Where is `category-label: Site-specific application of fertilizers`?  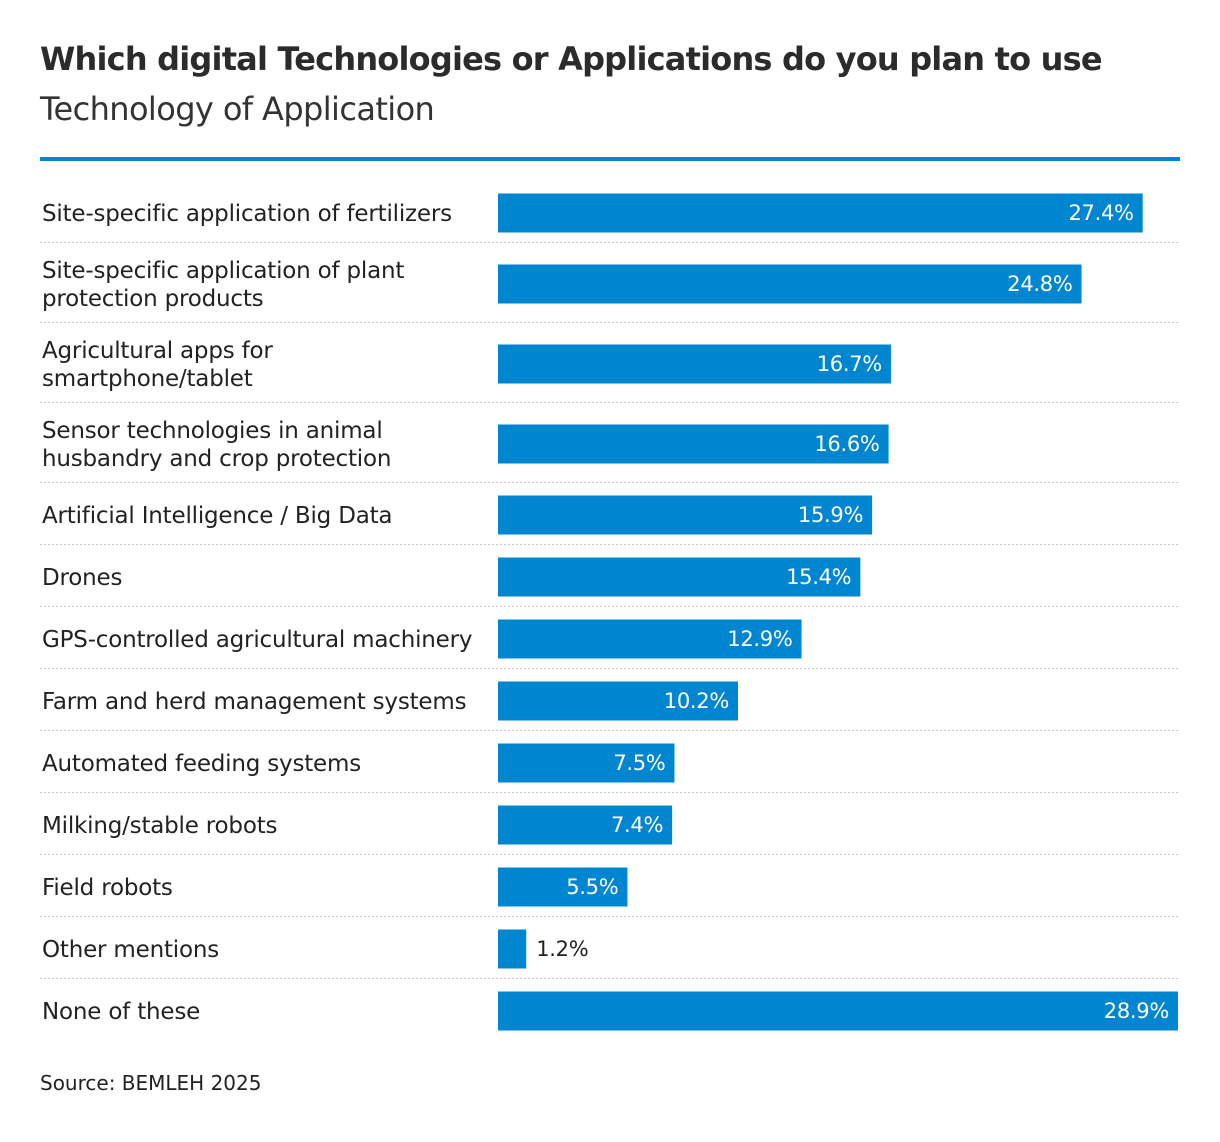
category-label: Site-specific application of fertilizers is located at coordinates (247, 214).